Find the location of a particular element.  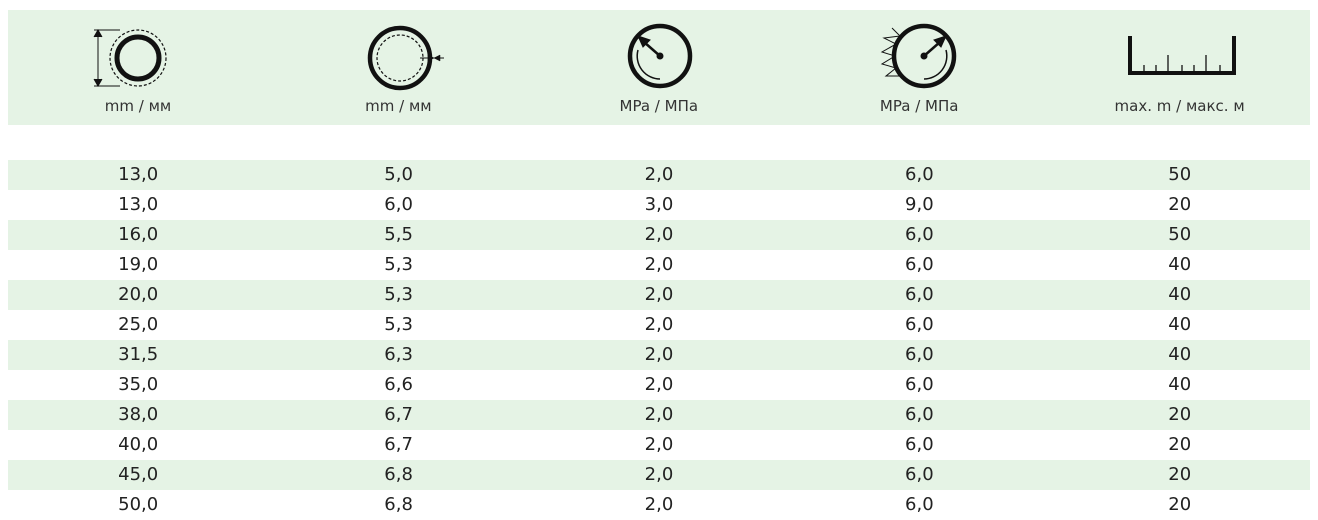

table-row: 13,0 5,0 2,0 6,0 50 is located at coordinates (659, 175).